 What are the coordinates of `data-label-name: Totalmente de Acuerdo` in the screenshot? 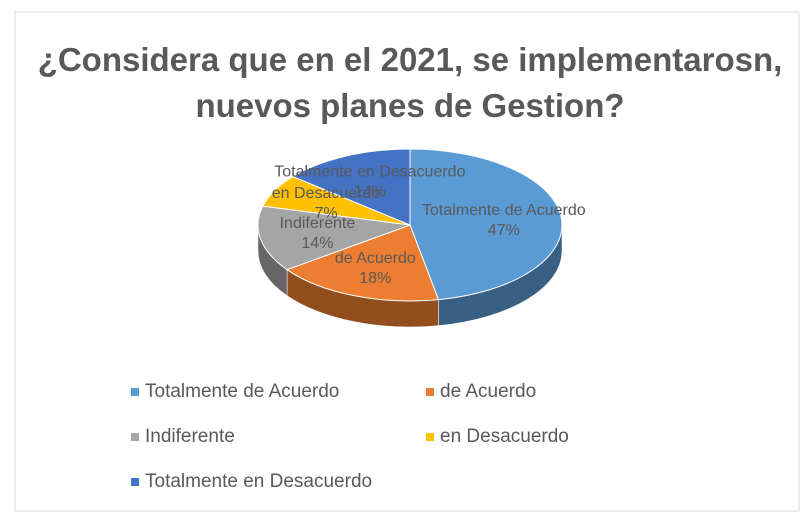 It's located at (504, 210).